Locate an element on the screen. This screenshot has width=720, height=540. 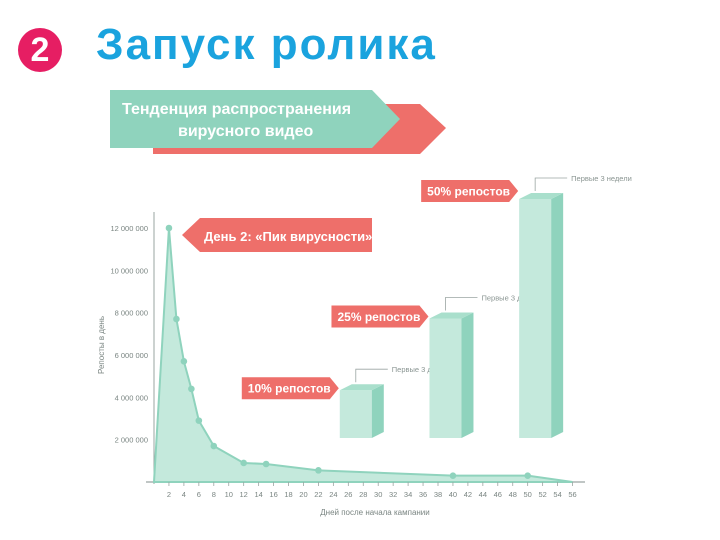
y-tick-label: 6 000 000 is located at coordinates (131, 355).